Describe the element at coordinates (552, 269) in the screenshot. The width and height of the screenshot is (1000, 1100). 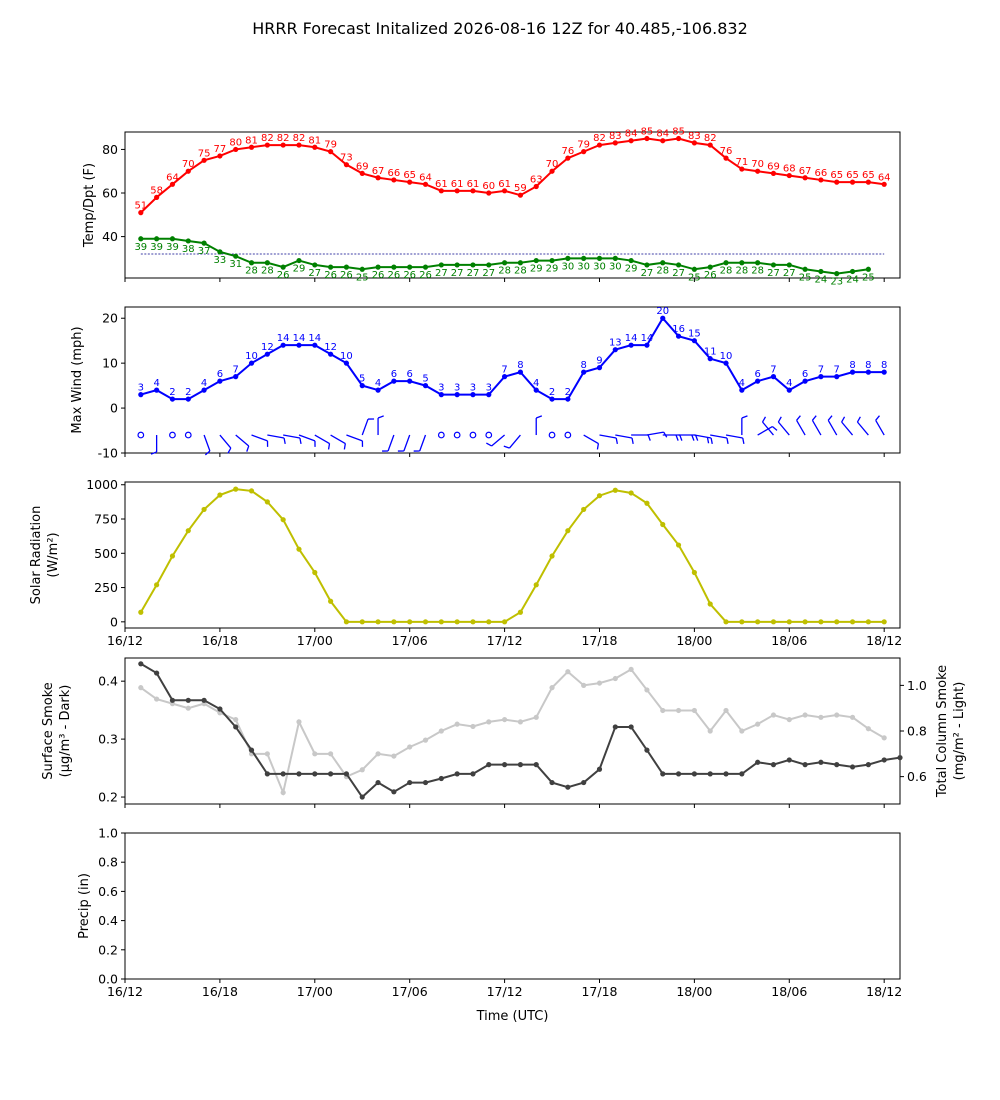
I see `dewpoint-data-label: 29` at that location.